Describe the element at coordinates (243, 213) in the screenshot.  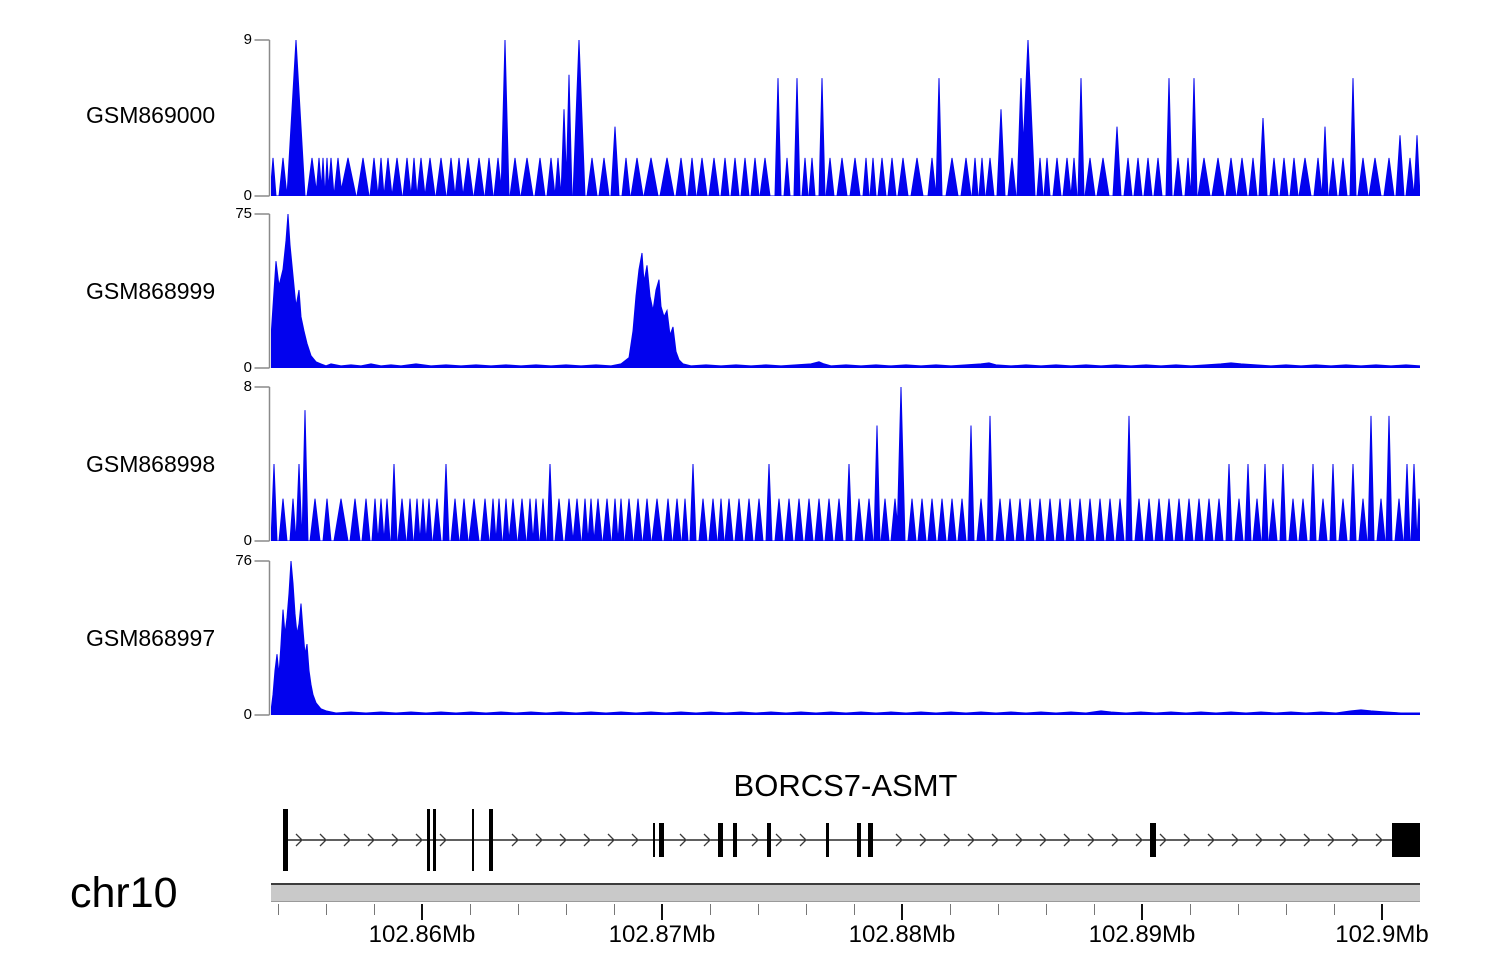
I see `y-axis-max-label-track2: 75` at that location.